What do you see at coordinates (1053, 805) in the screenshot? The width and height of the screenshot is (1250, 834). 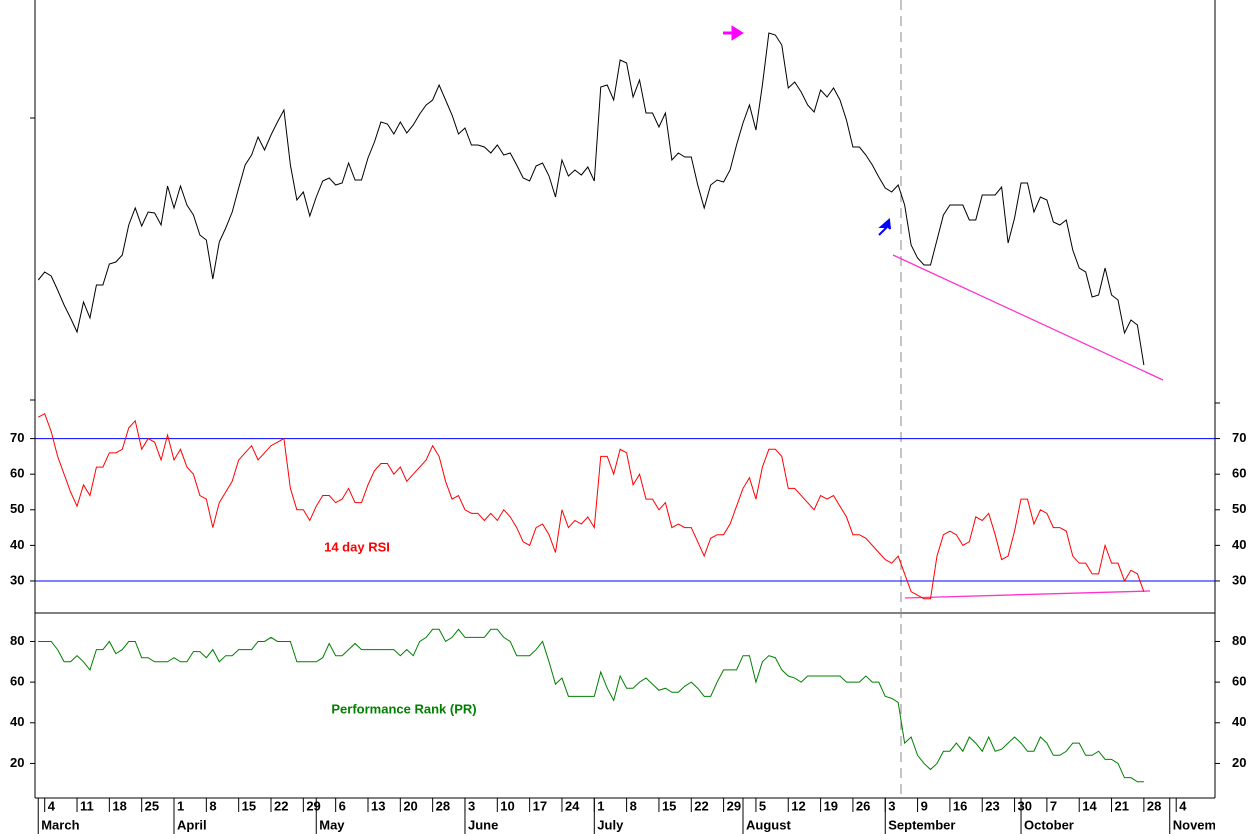 I see `x-tick-label: 7` at bounding box center [1053, 805].